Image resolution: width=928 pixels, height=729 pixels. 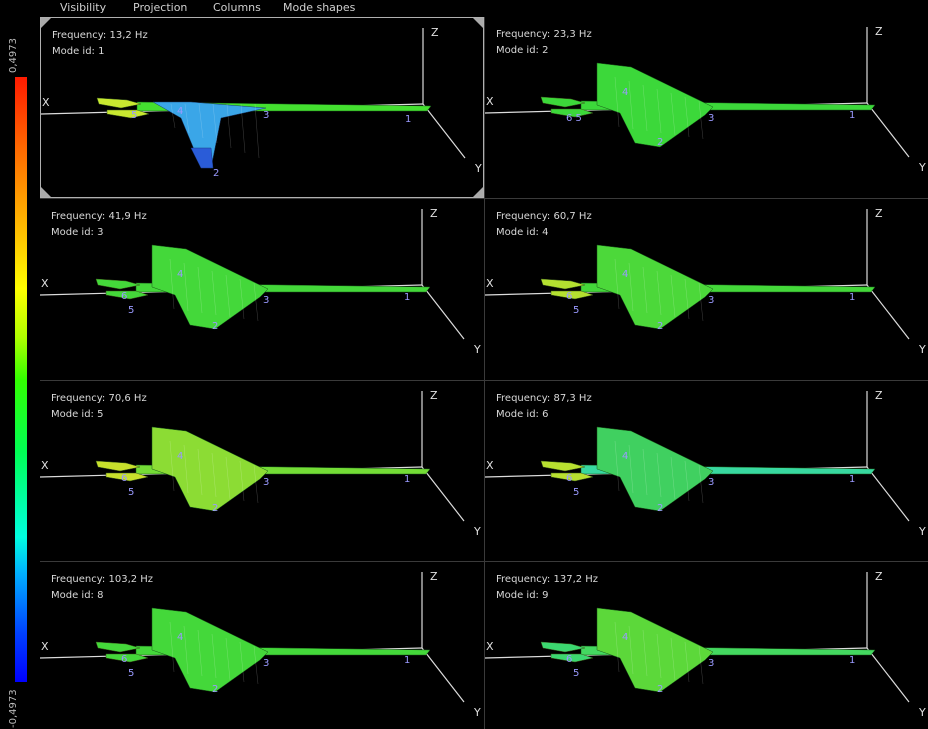 What do you see at coordinates (160, 7) in the screenshot?
I see `menu-projection: Projection` at bounding box center [160, 7].